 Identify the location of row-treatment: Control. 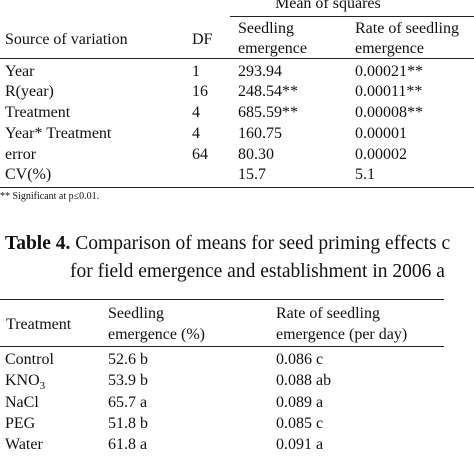
(29, 359).